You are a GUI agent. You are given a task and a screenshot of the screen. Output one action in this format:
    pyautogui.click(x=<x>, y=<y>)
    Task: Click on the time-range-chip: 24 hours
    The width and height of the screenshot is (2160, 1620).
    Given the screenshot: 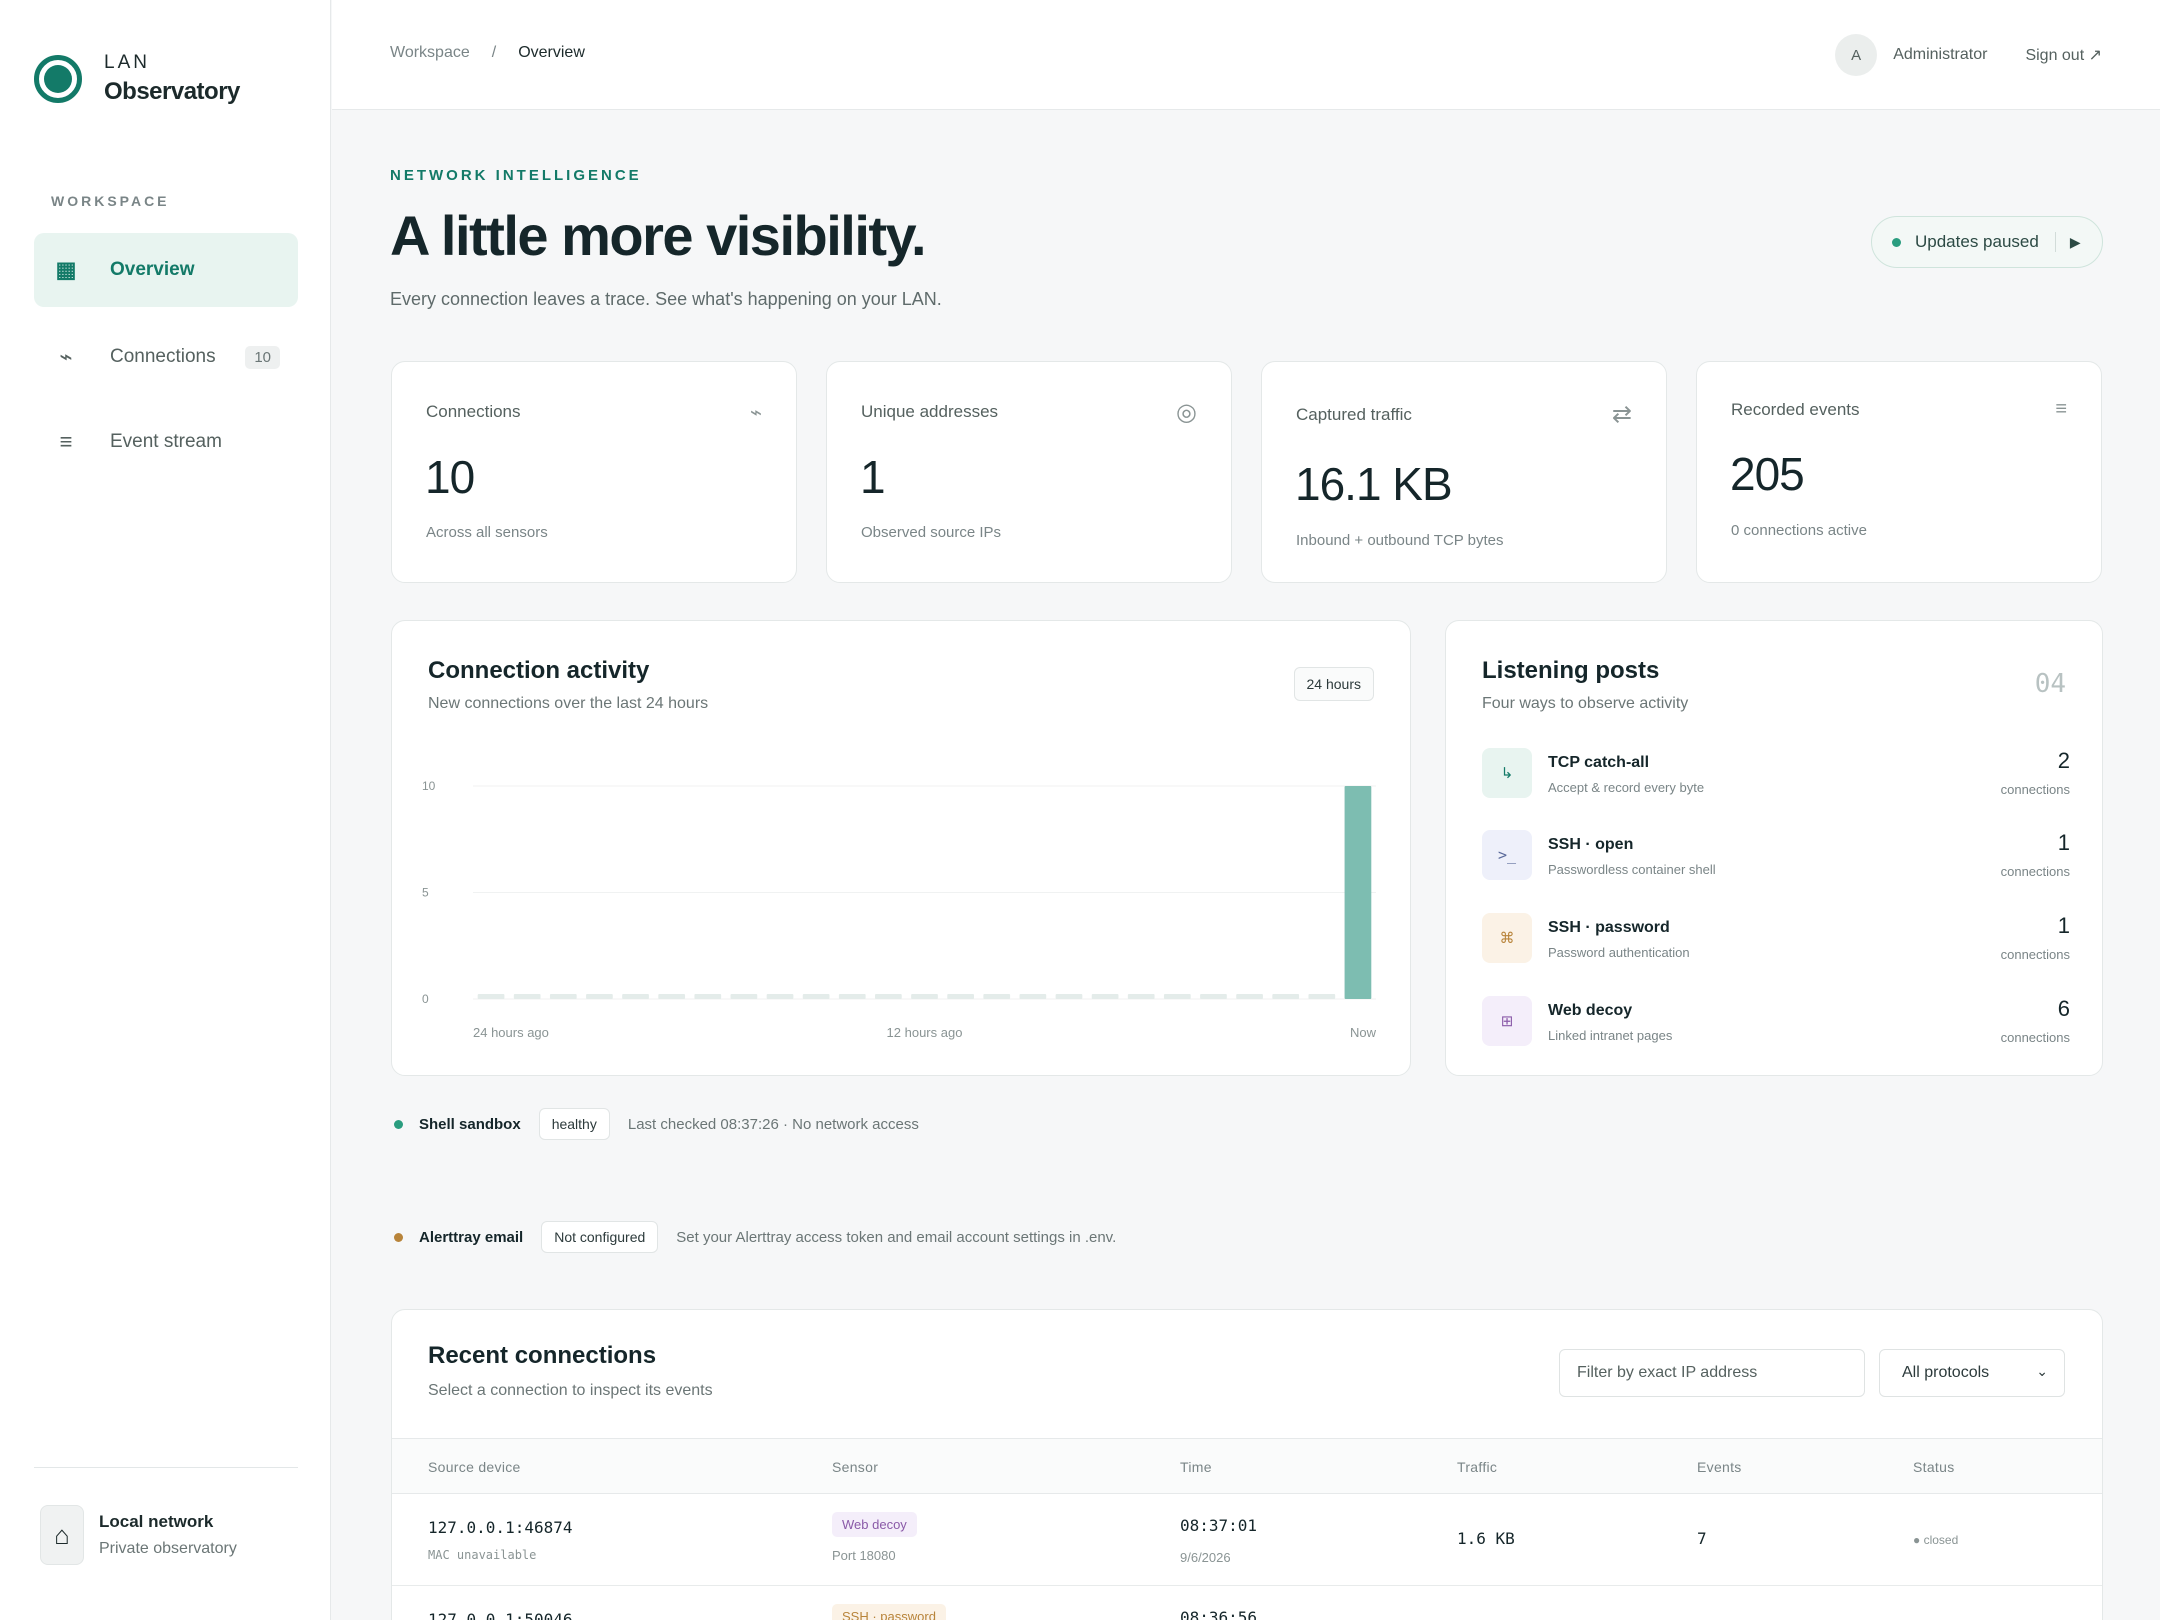 What is the action you would take?
    pyautogui.click(x=1333, y=684)
    